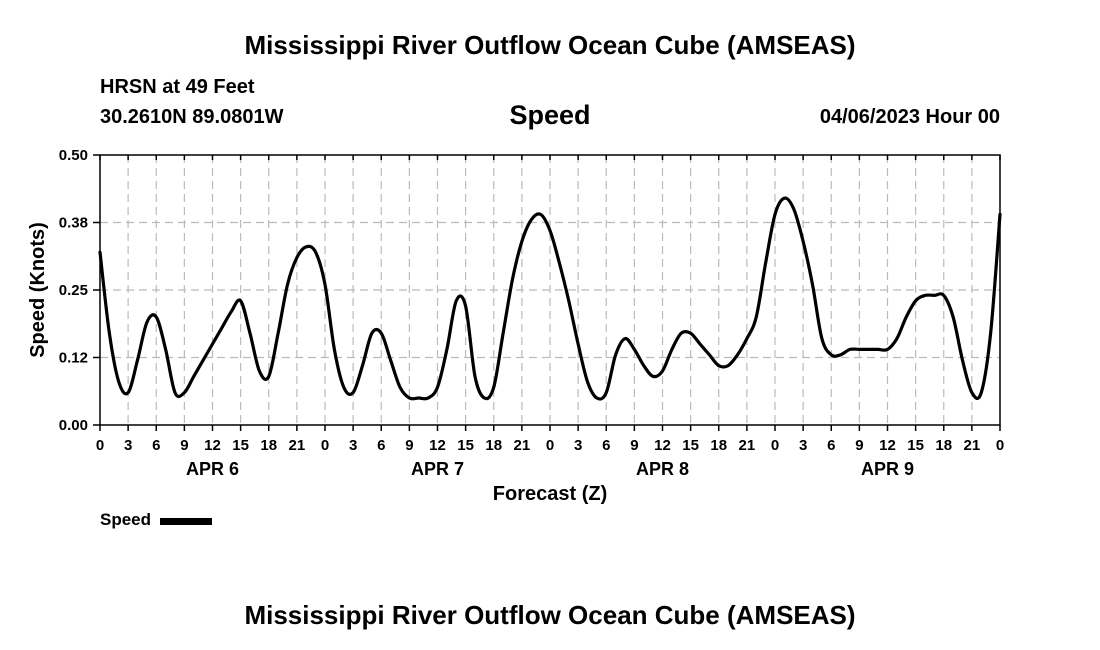 The width and height of the screenshot is (1100, 650). Describe the element at coordinates (887, 469) in the screenshot. I see `day-label: APR 9` at that location.